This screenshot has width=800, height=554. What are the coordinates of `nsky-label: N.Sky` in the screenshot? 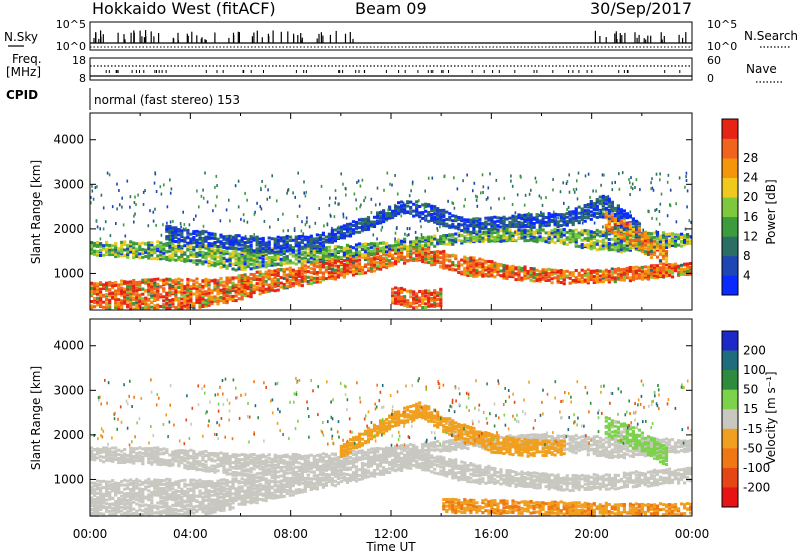 It's located at (21, 37).